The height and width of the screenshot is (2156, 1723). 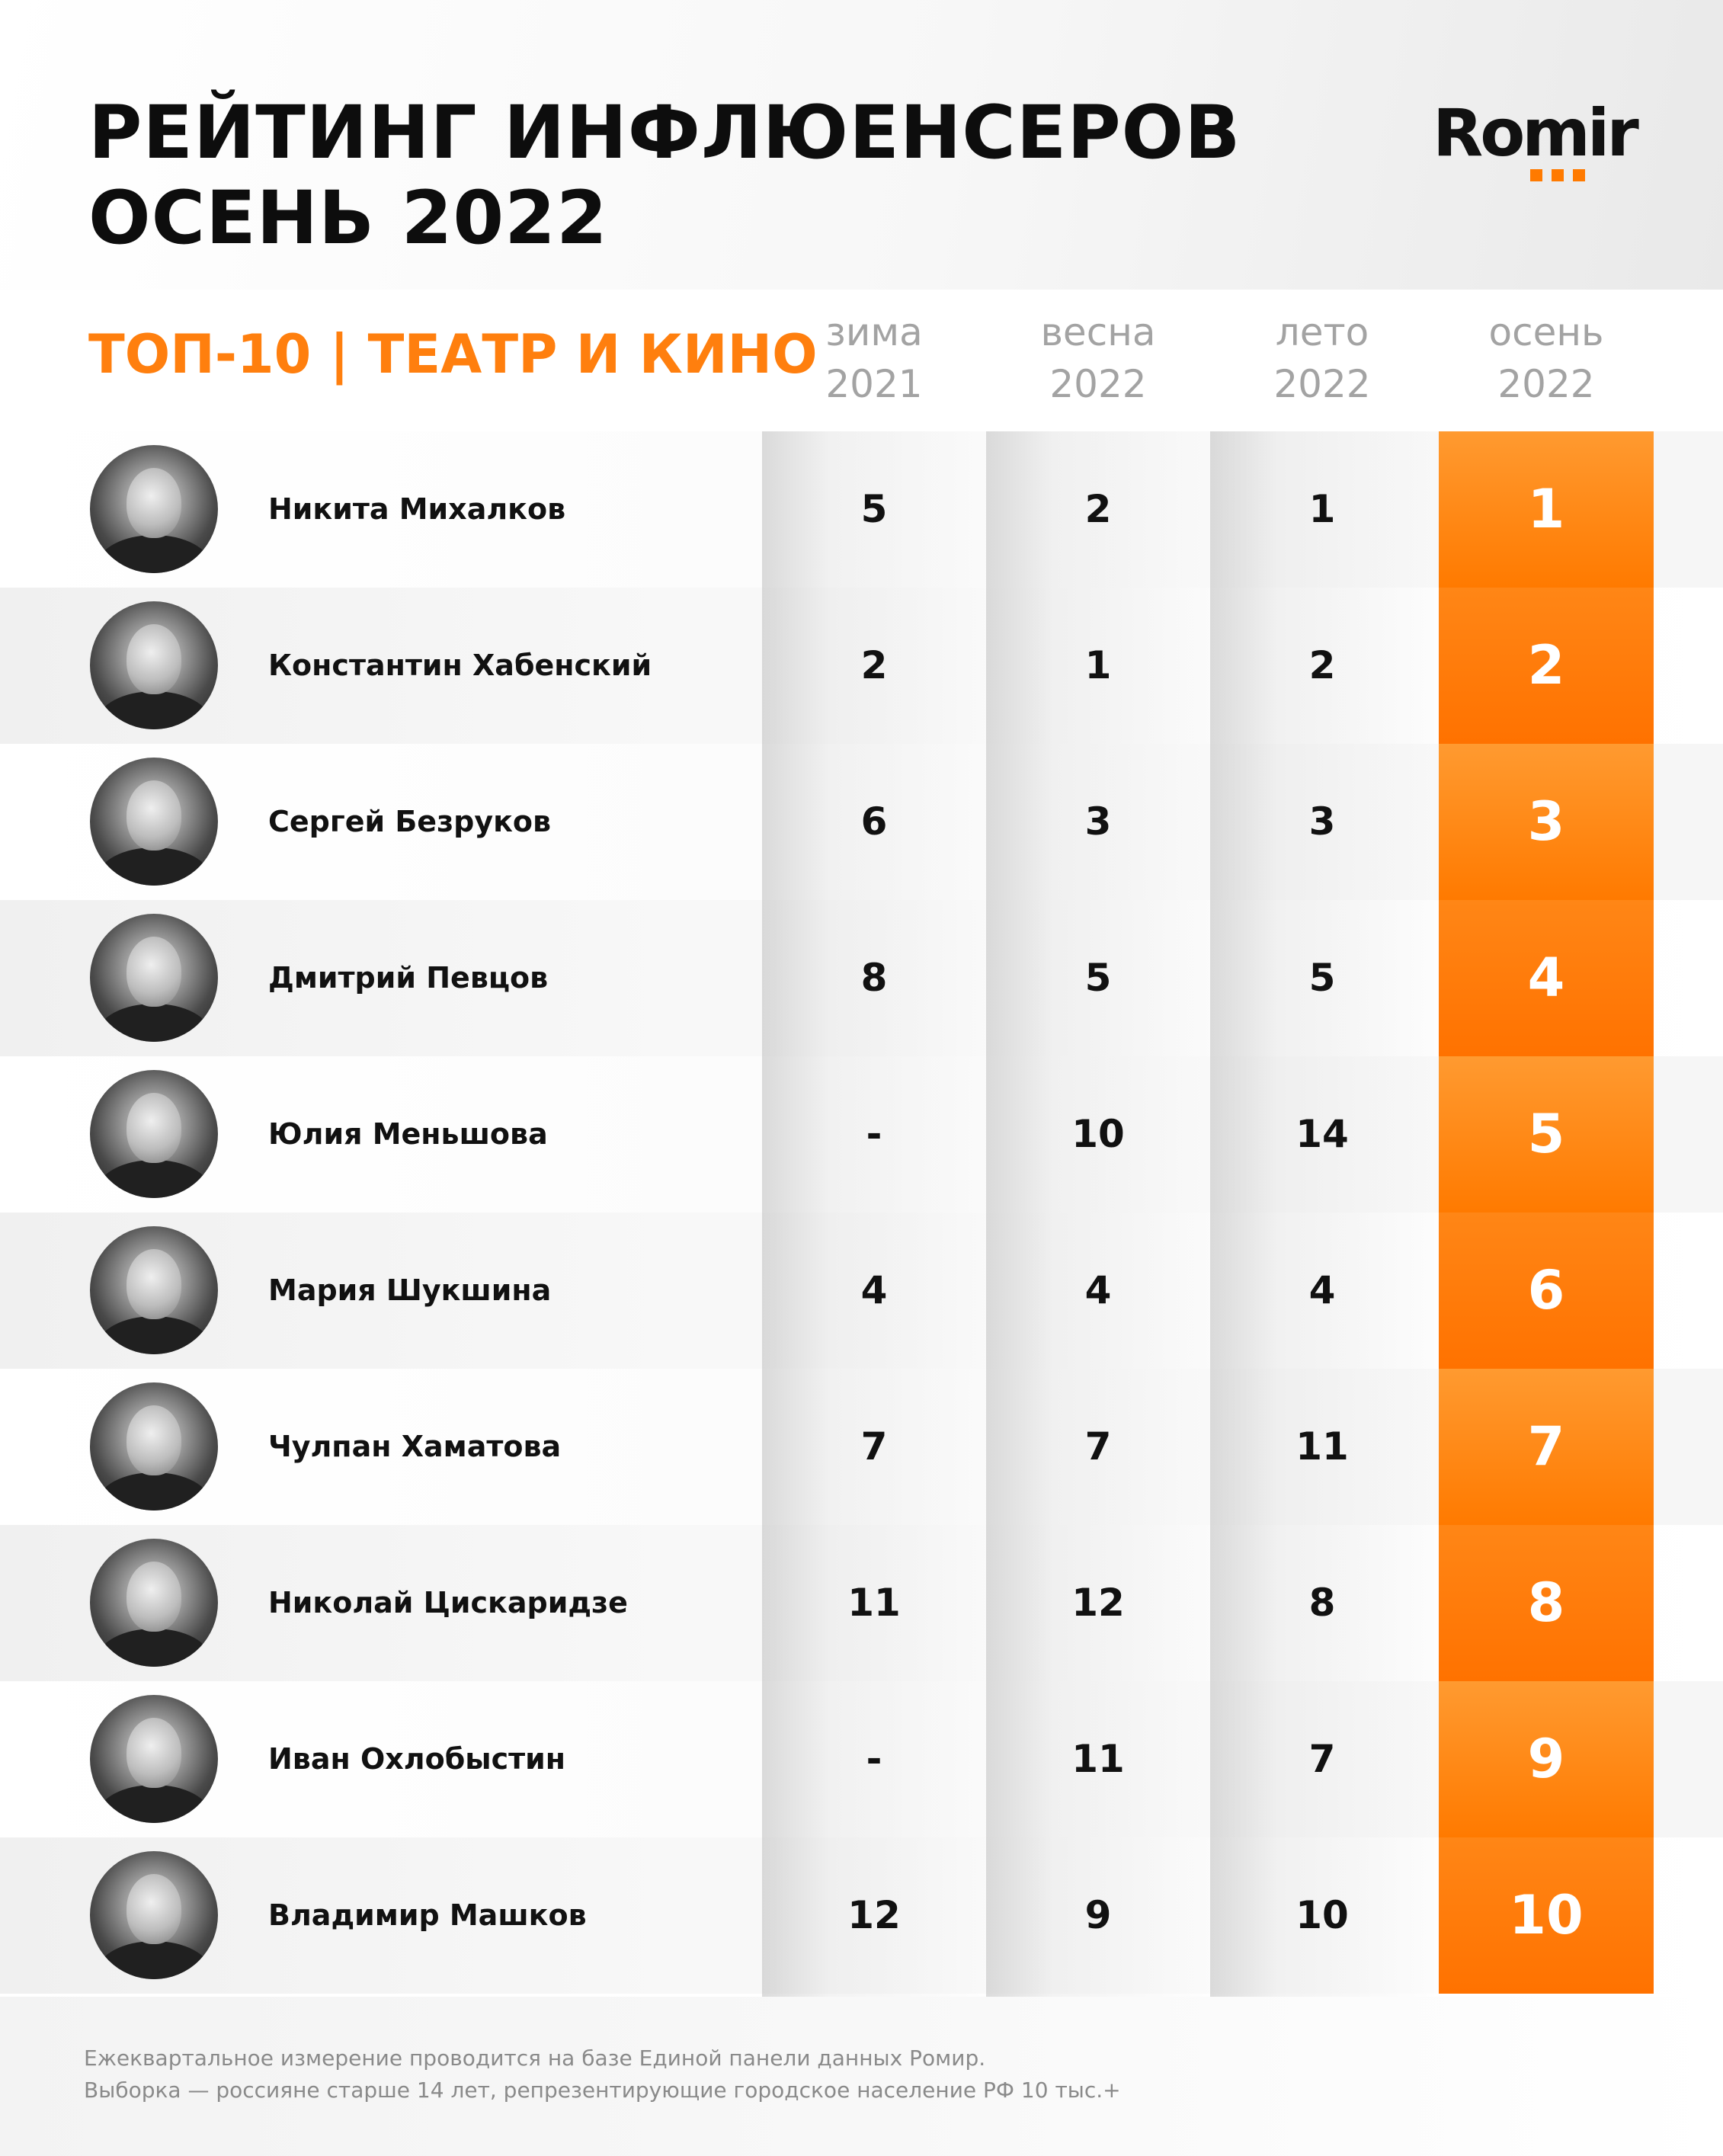 I want to click on logo-text: Romir, so click(x=1536, y=133).